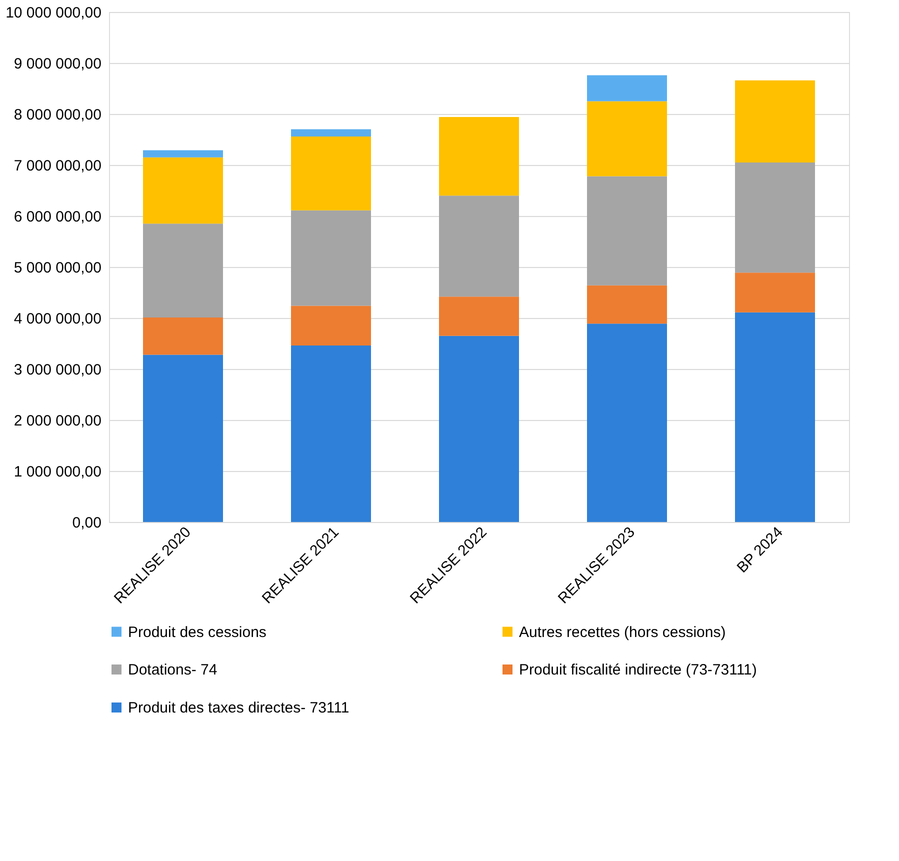  Describe the element at coordinates (58, 64) in the screenshot. I see `y-tick-label: 9 000 000,00` at that location.